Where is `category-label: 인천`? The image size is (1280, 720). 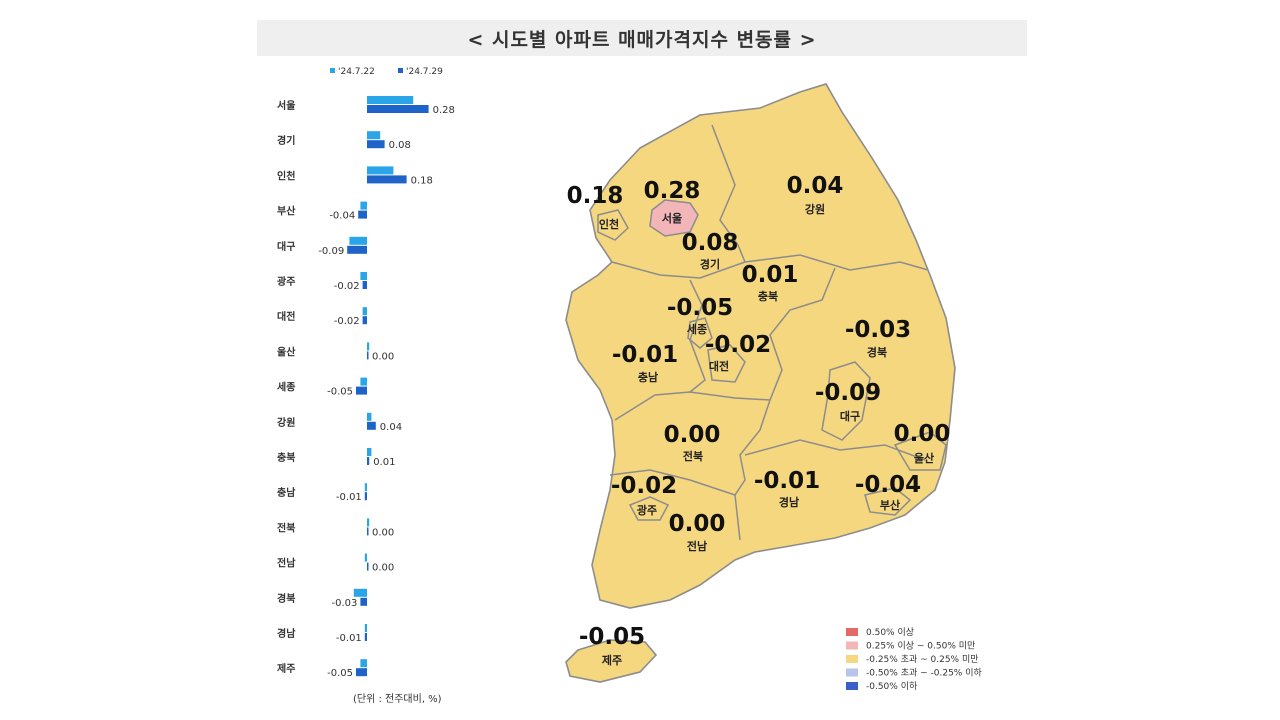 category-label: 인천 is located at coordinates (286, 175).